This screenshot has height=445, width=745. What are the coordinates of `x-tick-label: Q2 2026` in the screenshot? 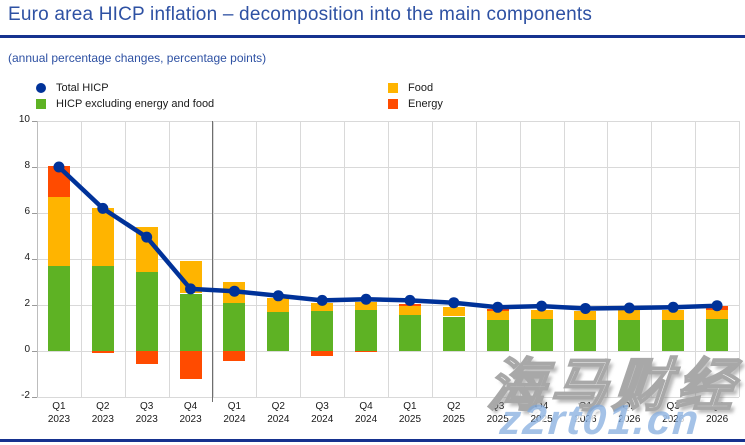 It's located at (629, 413).